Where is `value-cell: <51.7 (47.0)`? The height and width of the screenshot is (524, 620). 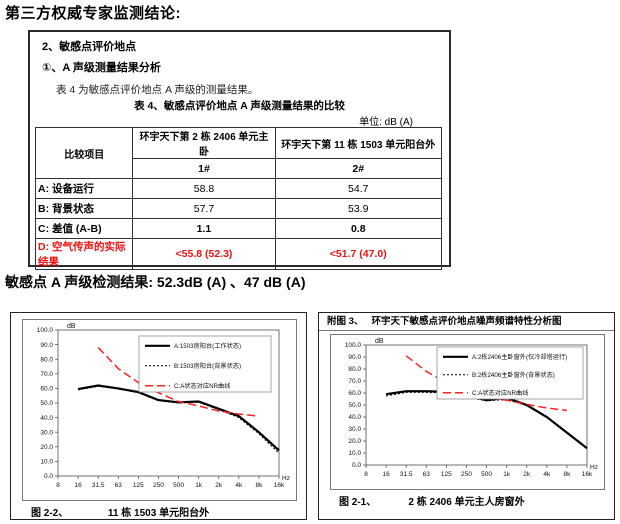 value-cell: <51.7 (47.0) is located at coordinates (358, 254).